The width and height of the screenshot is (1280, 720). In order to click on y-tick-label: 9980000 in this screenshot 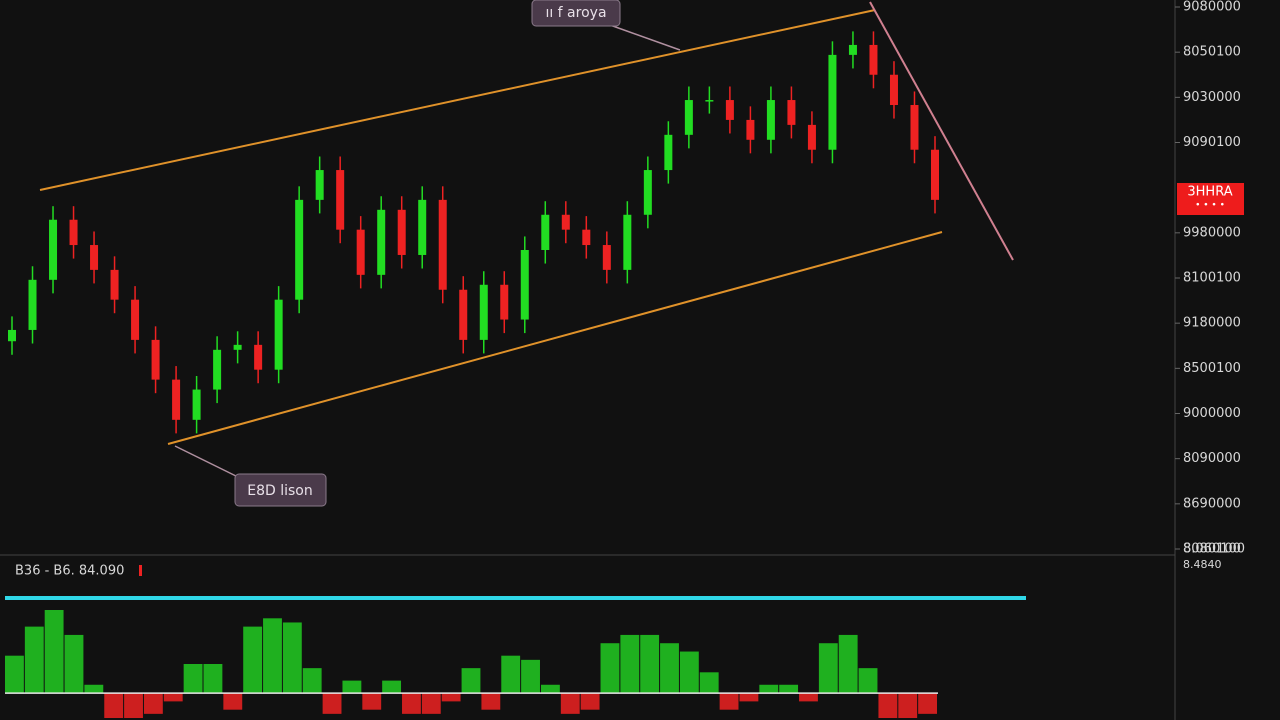, I will do `click(1212, 232)`.